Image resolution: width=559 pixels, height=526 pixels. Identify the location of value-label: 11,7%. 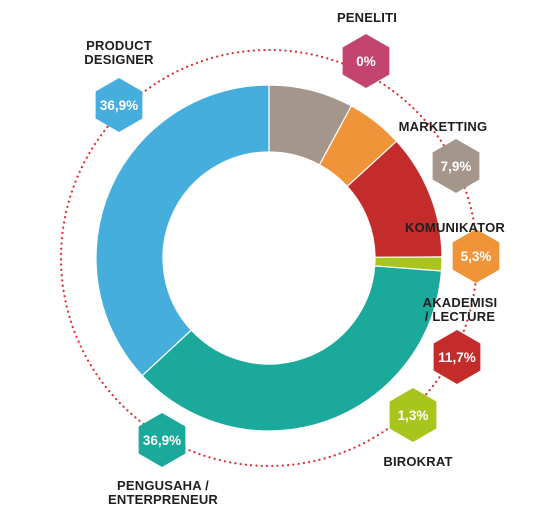
(457, 357).